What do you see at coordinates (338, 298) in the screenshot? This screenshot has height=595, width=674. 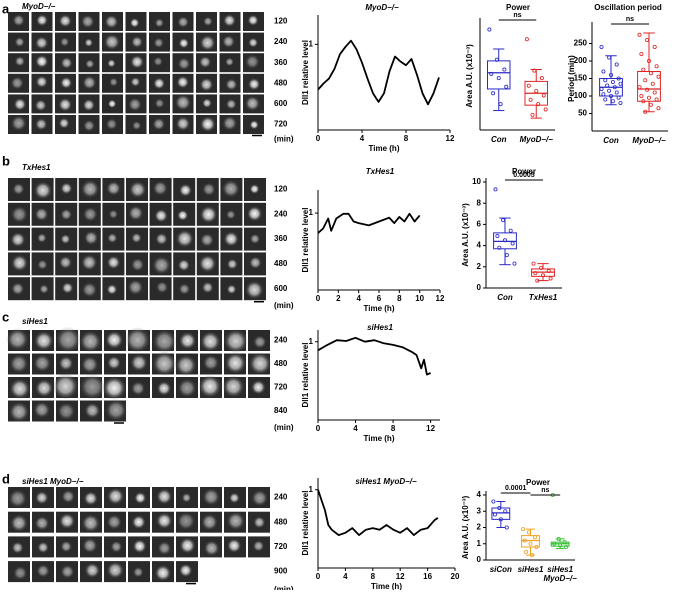 I see `x-tick-label: 2` at bounding box center [338, 298].